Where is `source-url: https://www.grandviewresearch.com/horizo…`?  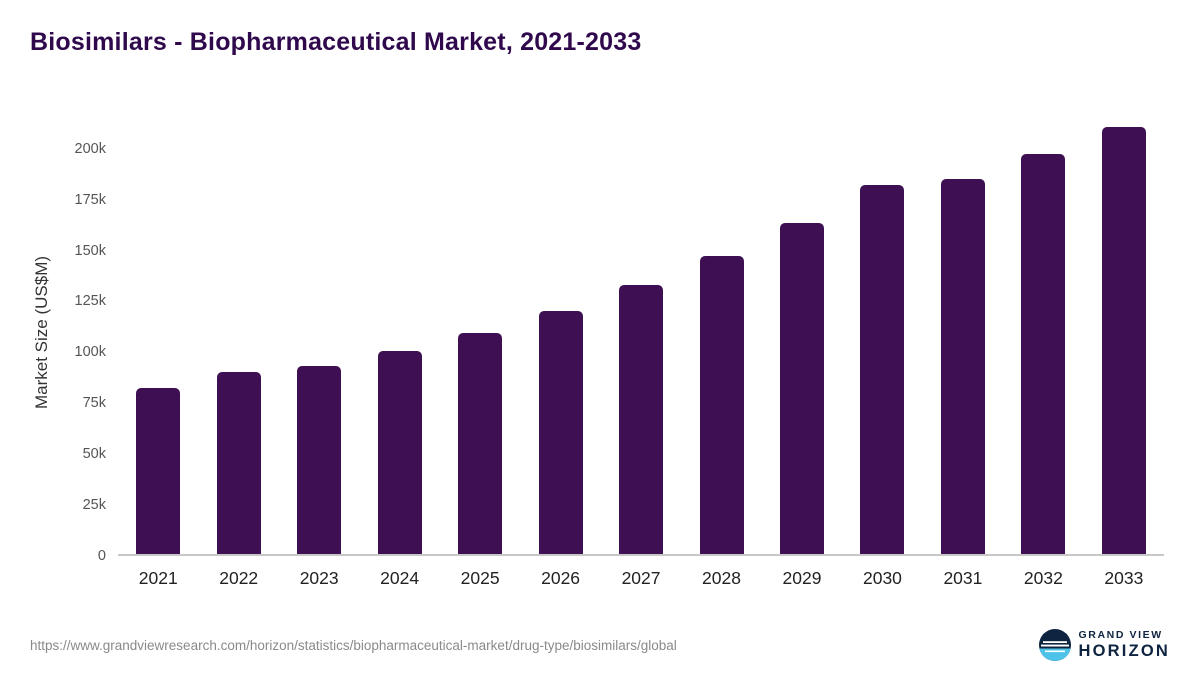
source-url: https://www.grandviewresearch.com/horizo… is located at coordinates (353, 645).